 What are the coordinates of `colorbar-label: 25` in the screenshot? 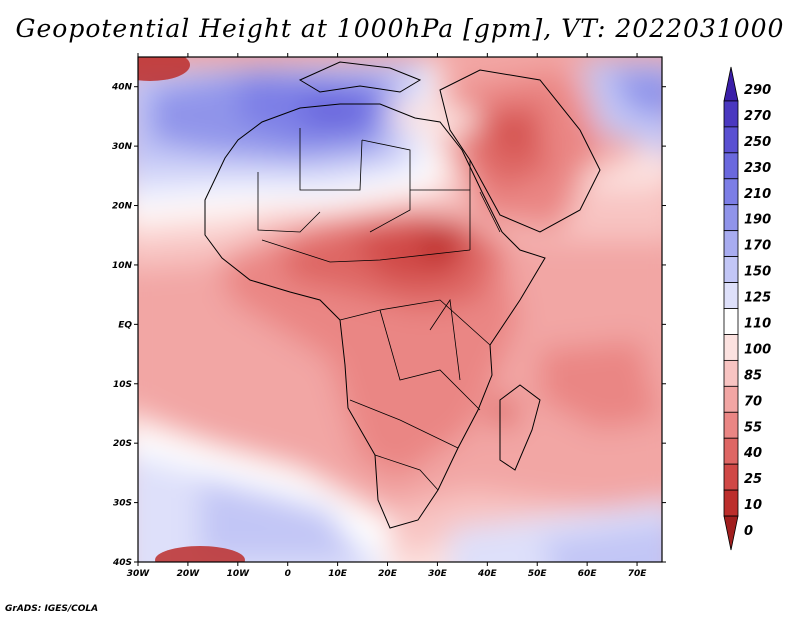 It's located at (753, 479).